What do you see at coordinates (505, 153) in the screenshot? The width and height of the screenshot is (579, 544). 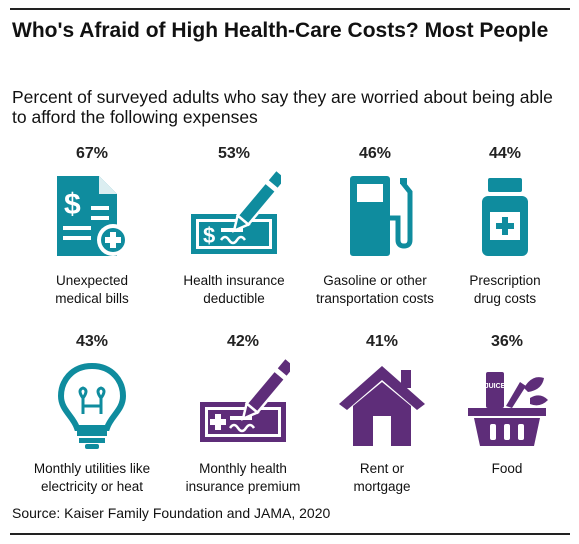 I see `item-percent: 44%` at bounding box center [505, 153].